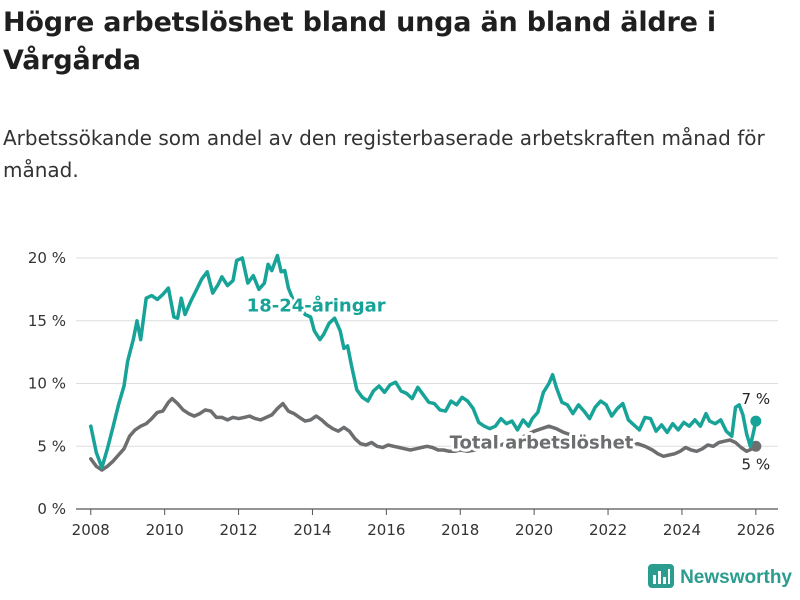 The height and width of the screenshot is (600, 800). Describe the element at coordinates (682, 530) in the screenshot. I see `x-tick-label: 2024` at that location.